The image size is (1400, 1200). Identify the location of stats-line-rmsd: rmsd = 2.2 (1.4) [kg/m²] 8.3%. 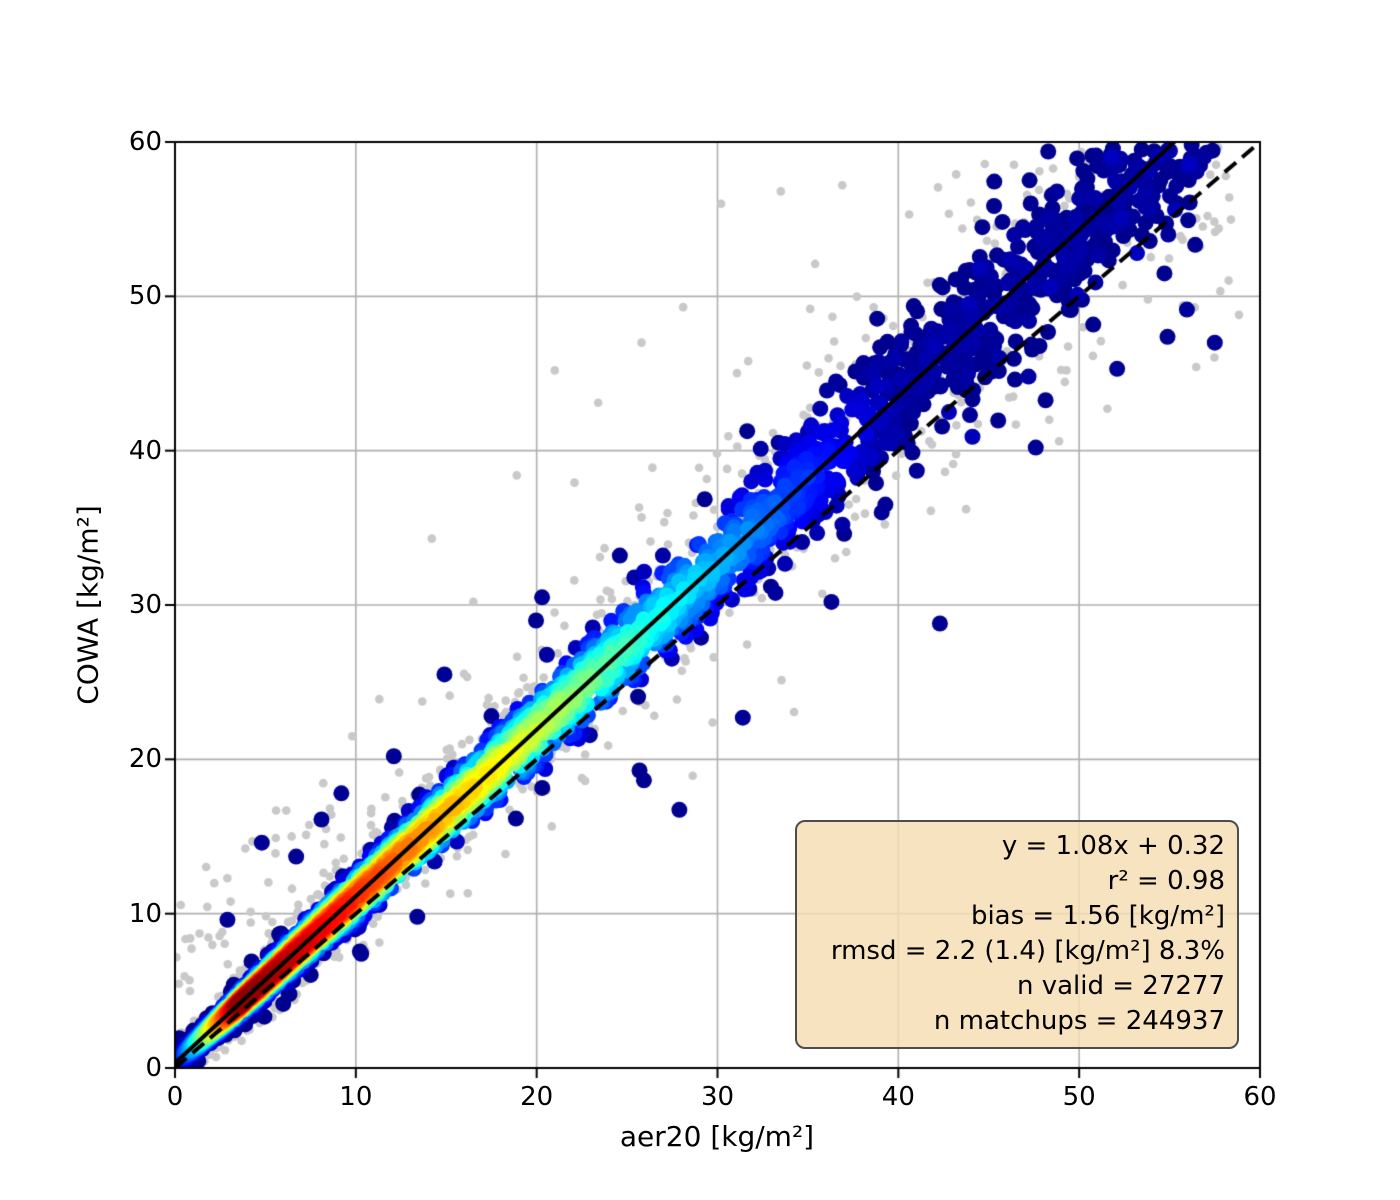
(1027, 951).